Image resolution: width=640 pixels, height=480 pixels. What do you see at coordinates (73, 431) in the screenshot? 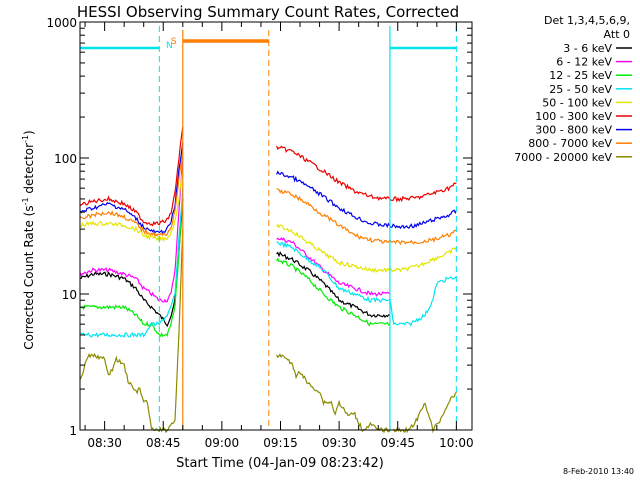
I see `y-tick-label: 1` at bounding box center [73, 431].